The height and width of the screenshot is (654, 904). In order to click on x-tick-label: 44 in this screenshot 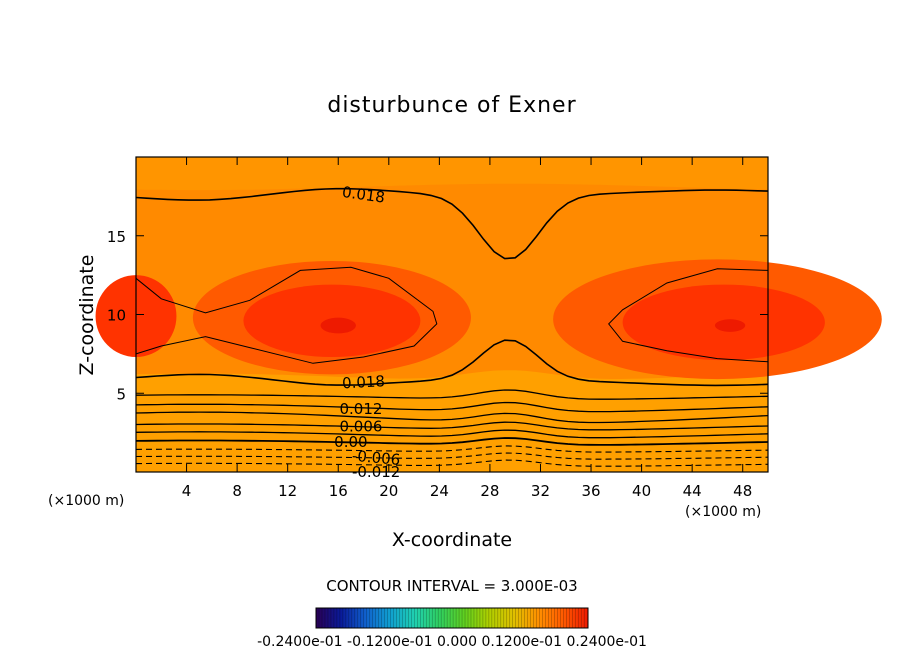, I will do `click(692, 491)`.